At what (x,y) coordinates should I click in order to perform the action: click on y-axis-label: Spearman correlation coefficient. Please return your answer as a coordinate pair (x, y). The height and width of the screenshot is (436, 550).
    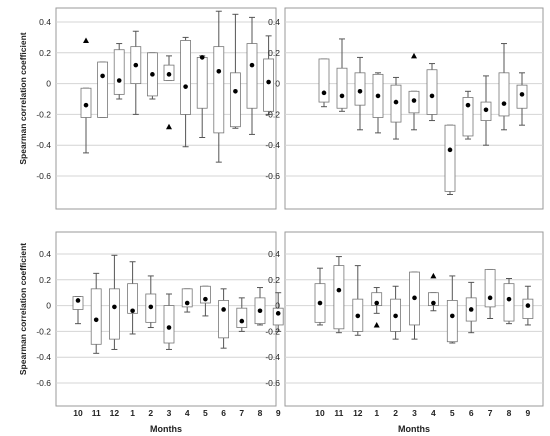
    Looking at the image, I should click on (23, 309).